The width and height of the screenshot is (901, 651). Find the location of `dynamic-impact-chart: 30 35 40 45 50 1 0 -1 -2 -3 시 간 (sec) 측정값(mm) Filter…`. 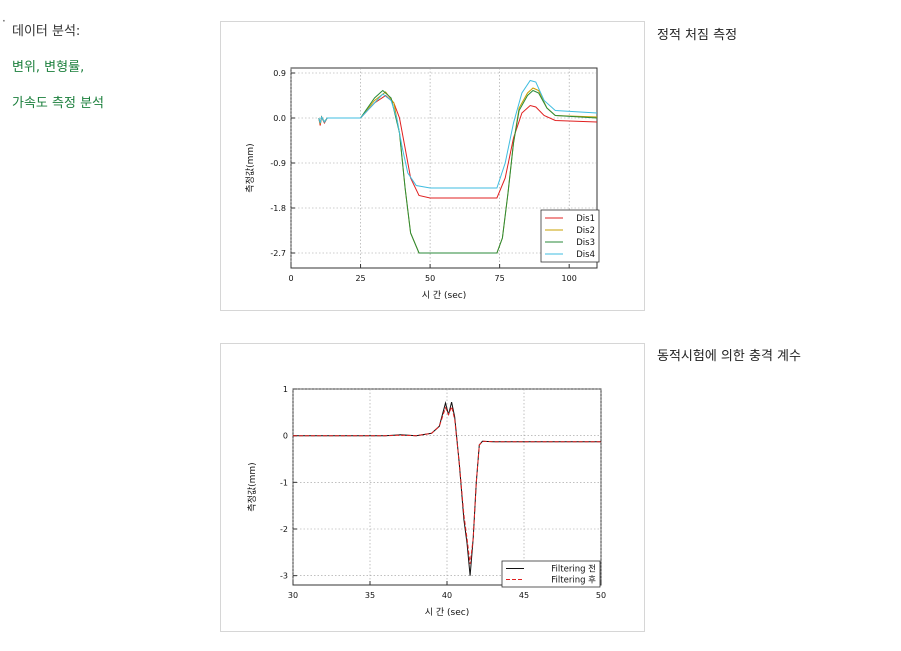

dynamic-impact-chart: 30 35 40 45 50 1 0 -1 -2 -3 시 간 (sec) 측정값(mm) Filter… is located at coordinates (426, 501).